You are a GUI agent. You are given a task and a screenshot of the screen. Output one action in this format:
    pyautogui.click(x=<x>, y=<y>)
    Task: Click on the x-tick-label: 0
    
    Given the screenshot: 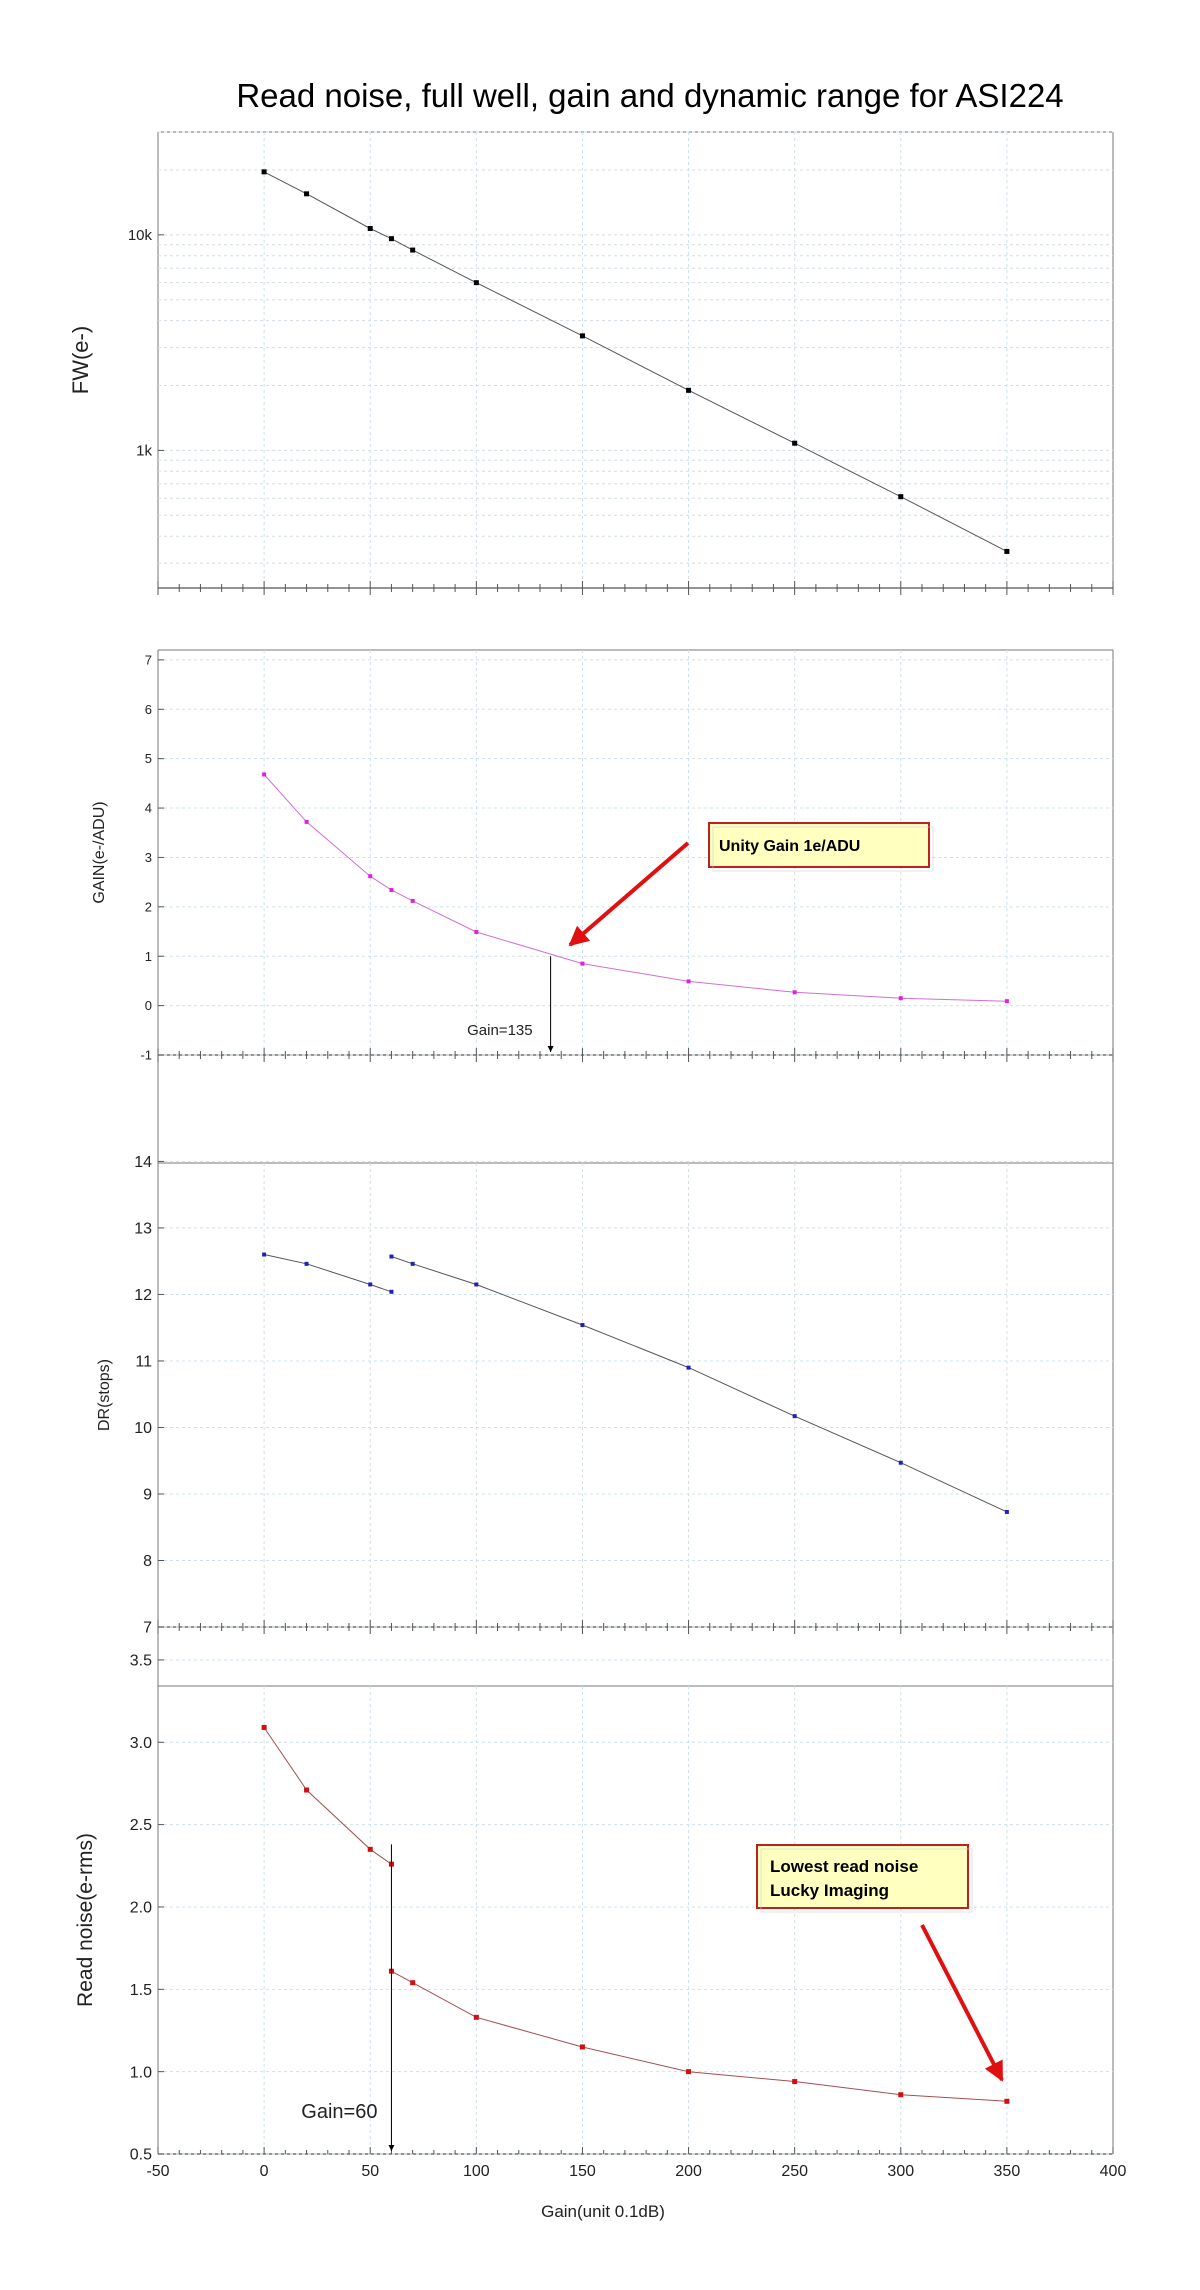 What is the action you would take?
    pyautogui.click(x=264, y=2171)
    